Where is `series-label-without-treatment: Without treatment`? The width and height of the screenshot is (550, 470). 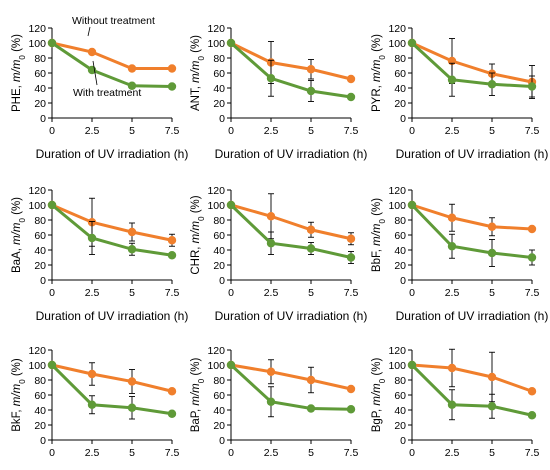 series-label-without-treatment: Without treatment is located at coordinates (113, 21).